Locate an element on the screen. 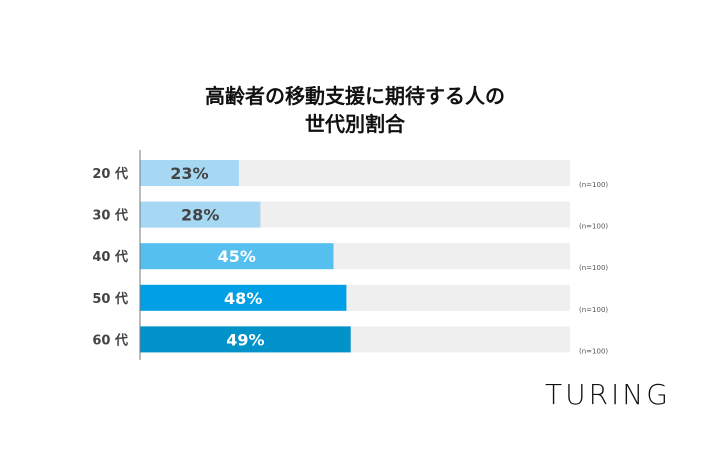  value-label: 49% is located at coordinates (245, 339).